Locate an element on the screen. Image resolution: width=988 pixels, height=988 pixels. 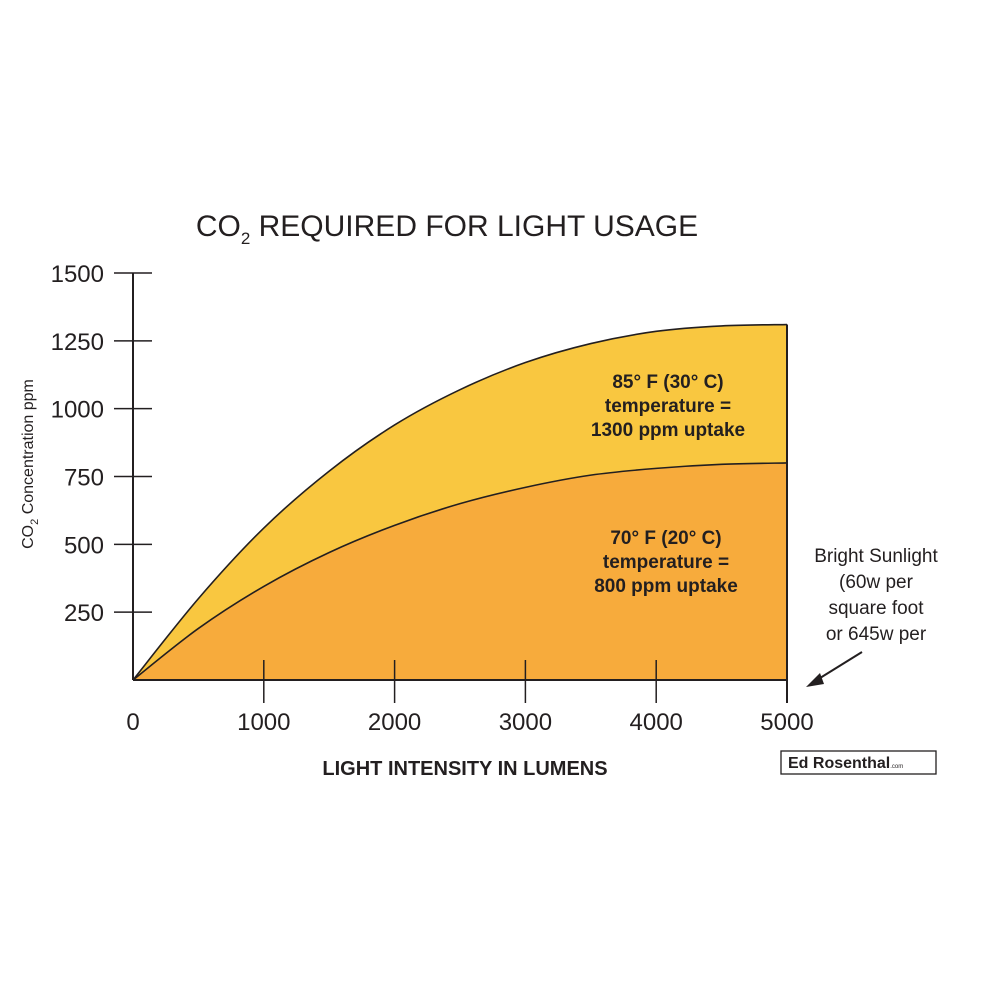
series-2-annotation-line: 70° F (20° C) is located at coordinates (665, 538).